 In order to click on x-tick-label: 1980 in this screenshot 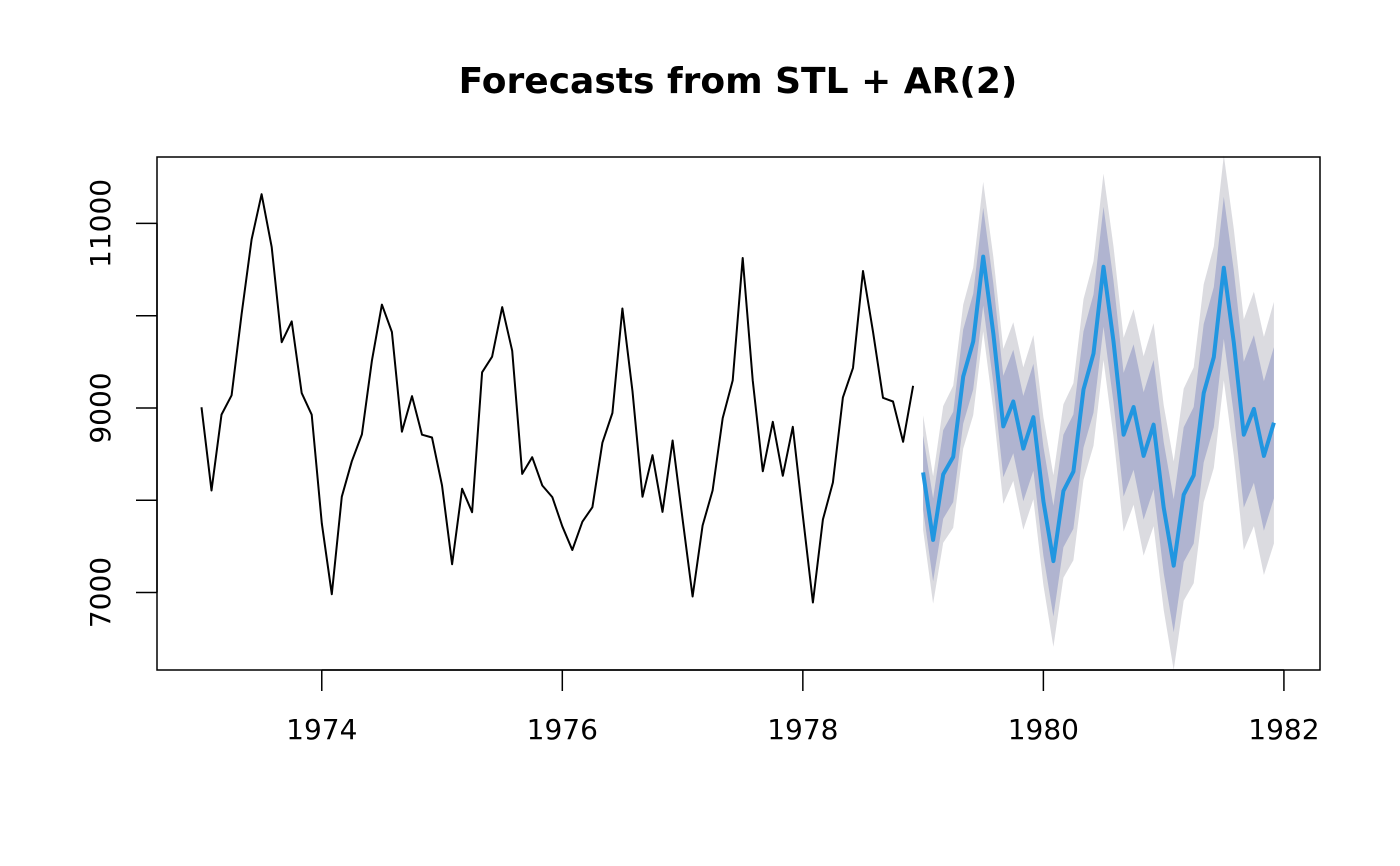, I will do `click(1043, 729)`.